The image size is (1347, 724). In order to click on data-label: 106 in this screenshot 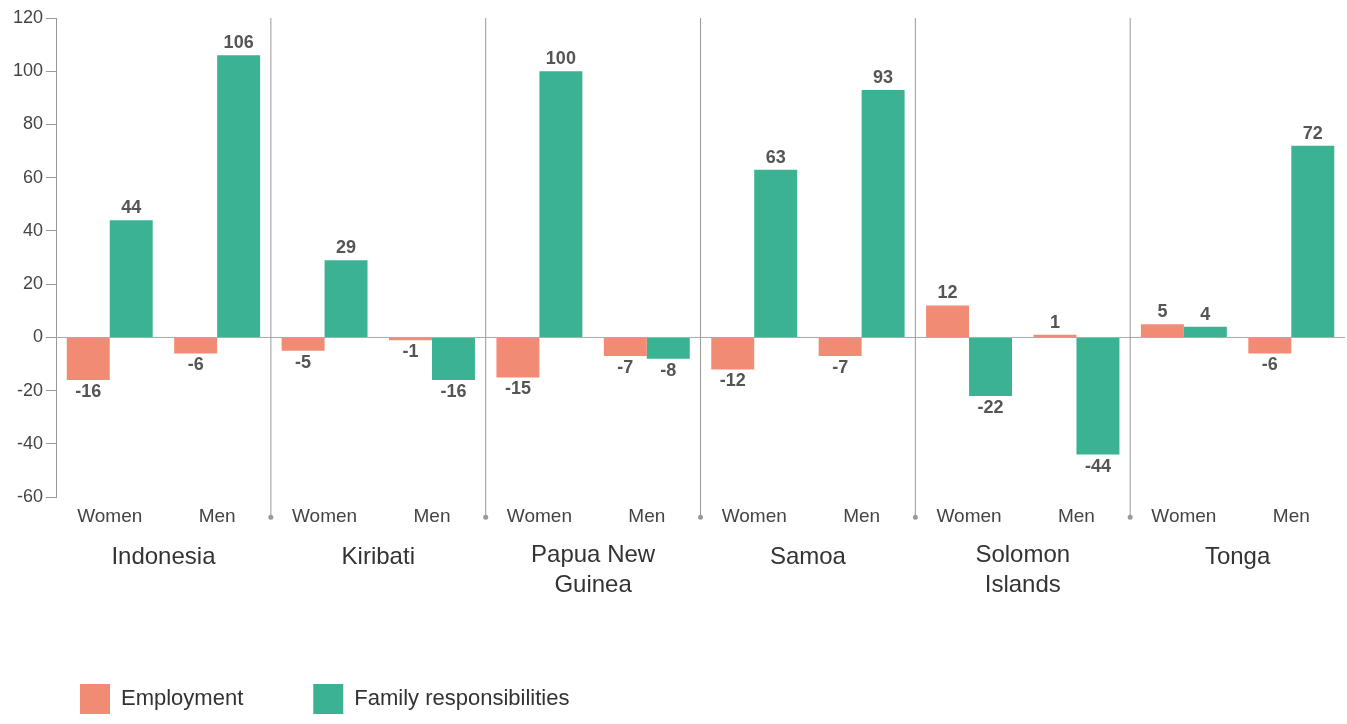, I will do `click(238, 42)`.